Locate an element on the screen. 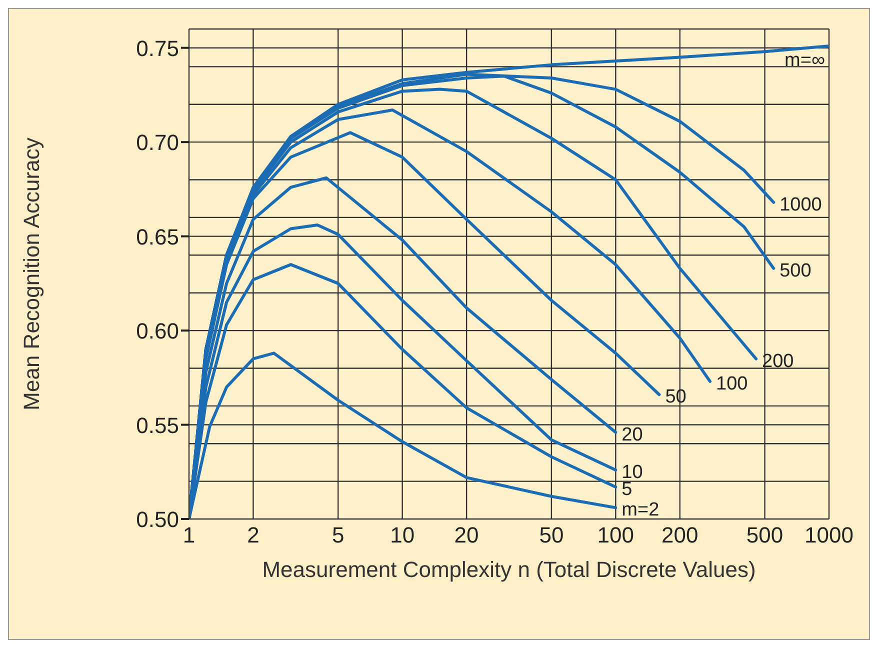  series-label: 100 is located at coordinates (732, 383).